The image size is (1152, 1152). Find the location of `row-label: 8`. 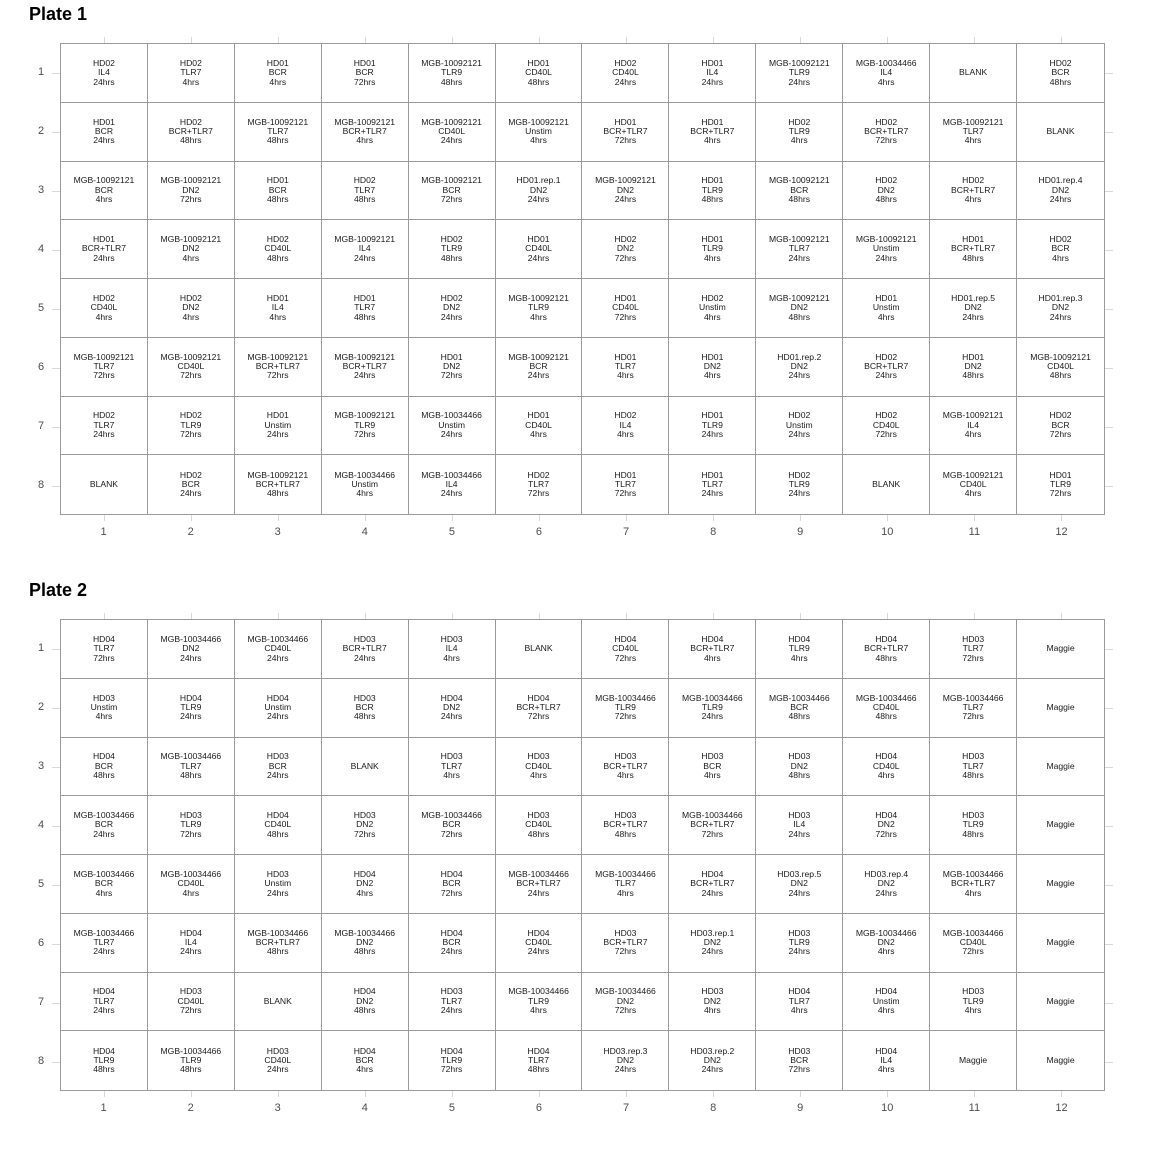

row-label: 8 is located at coordinates (41, 484).